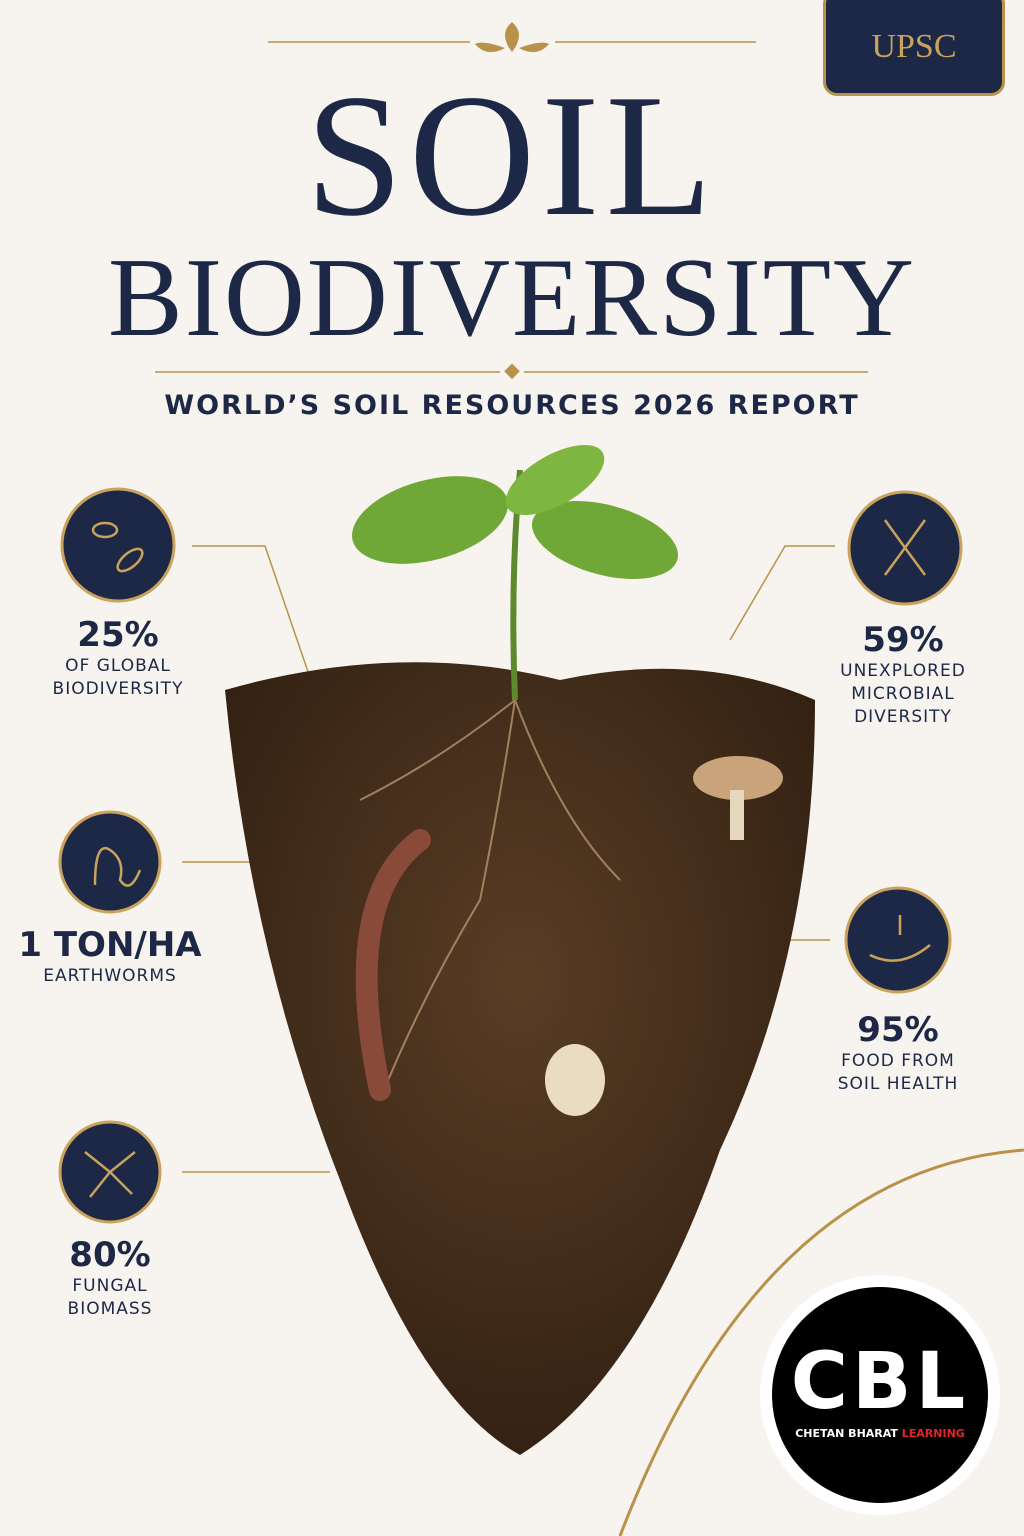 Image resolution: width=1024 pixels, height=1536 pixels. I want to click on logo-name: CHETAN BHARAT LEARNING, so click(880, 1433).